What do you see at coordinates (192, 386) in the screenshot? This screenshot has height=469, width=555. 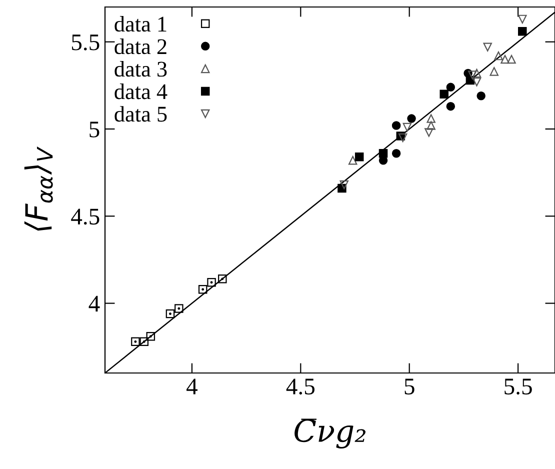 I see `x-tick-label: 4` at bounding box center [192, 386].